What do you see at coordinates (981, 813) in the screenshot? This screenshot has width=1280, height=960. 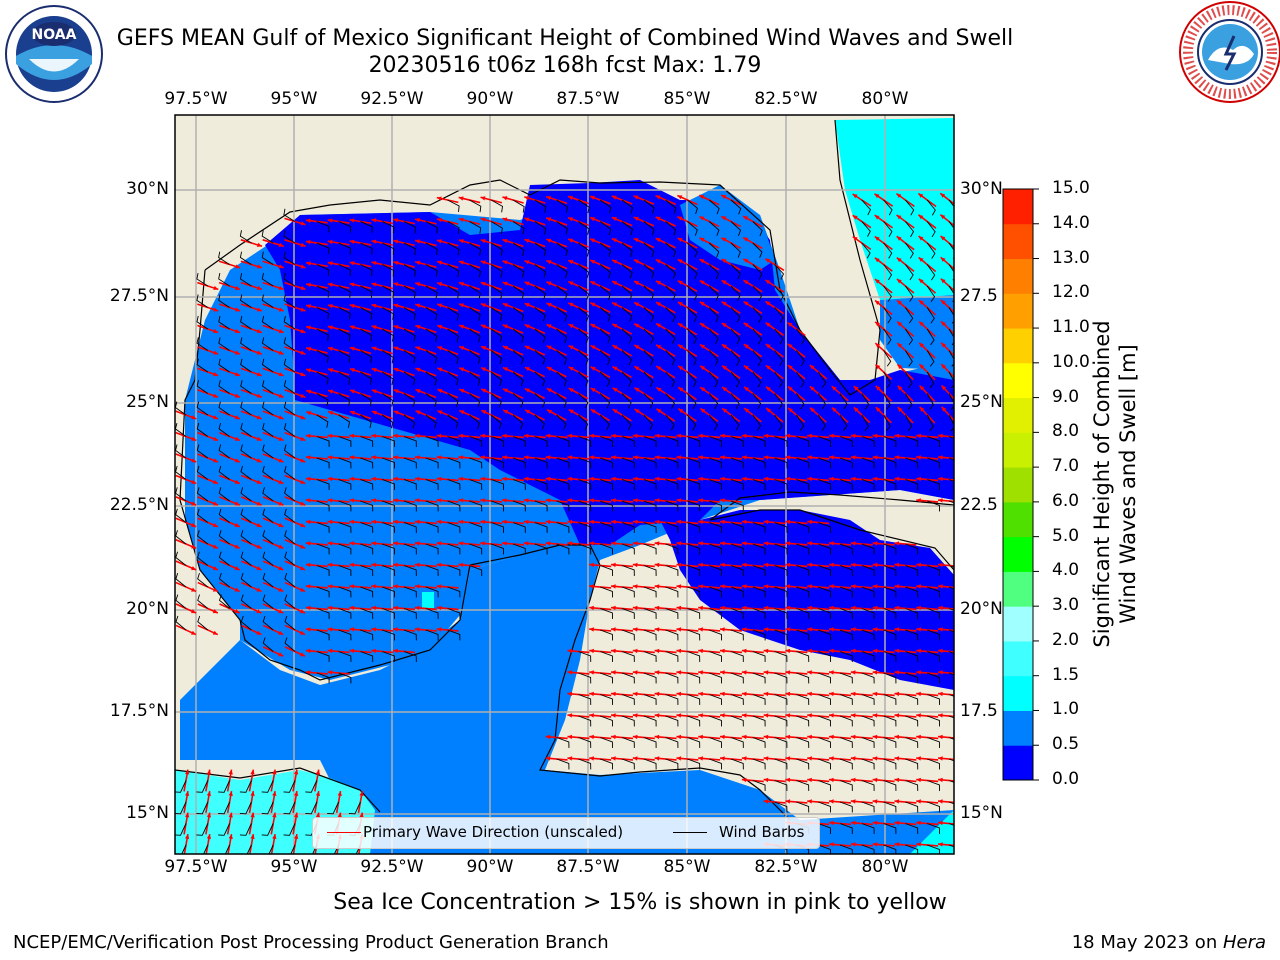 I see `lat-label-right-6: 15°N` at bounding box center [981, 813].